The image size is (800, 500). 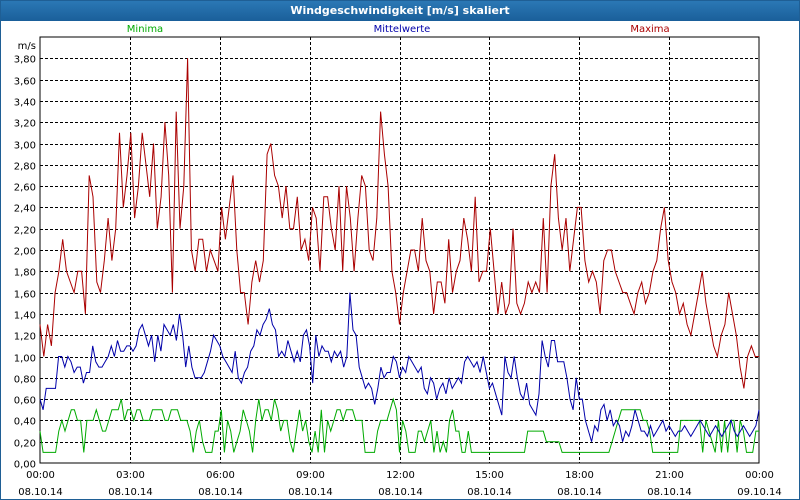 I want to click on y-tick-label: 3,20, so click(x=25, y=124).